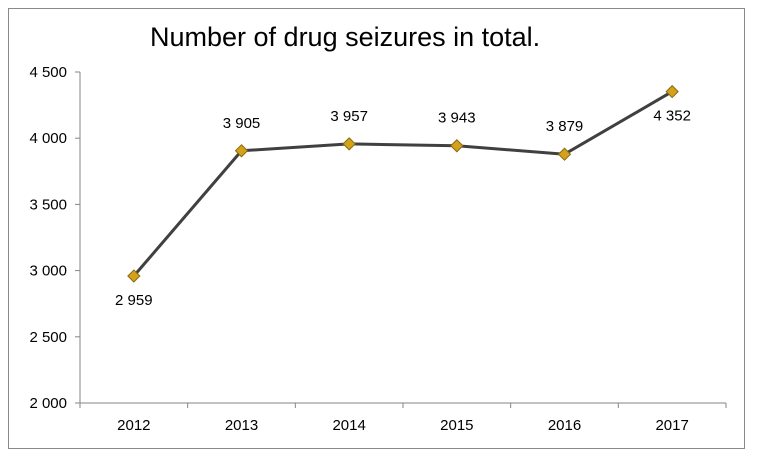 This screenshot has height=457, width=757. I want to click on y-tick-label: 3 000, so click(48, 271).